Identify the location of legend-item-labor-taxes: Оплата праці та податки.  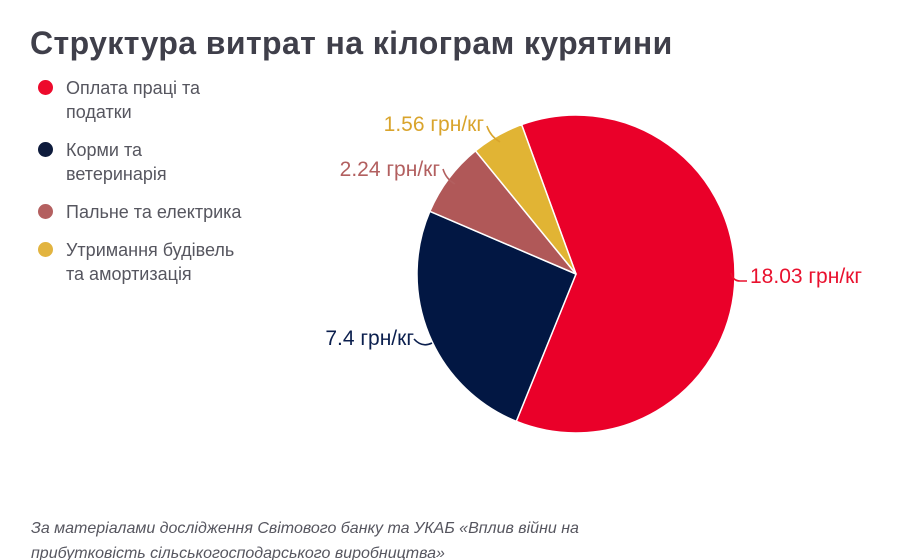
(163, 100).